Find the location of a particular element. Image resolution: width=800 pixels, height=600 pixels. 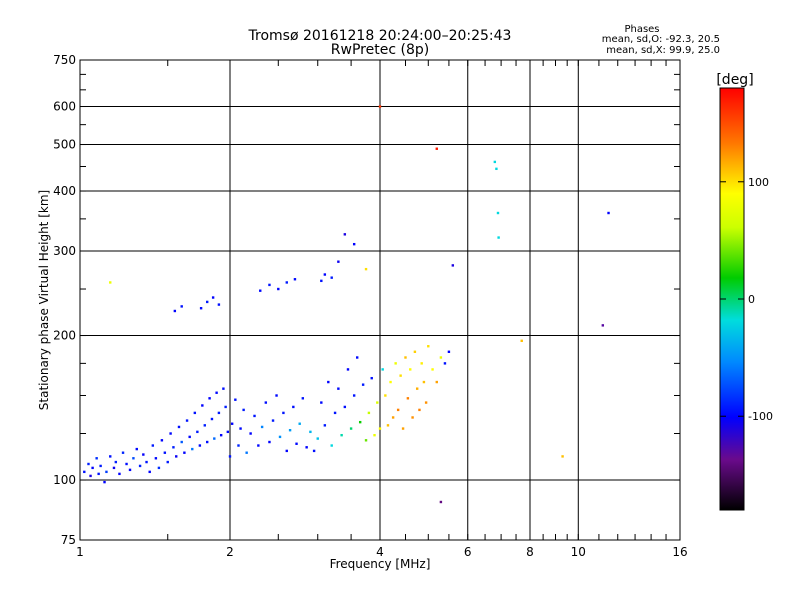

x-tick-label: 4 is located at coordinates (380, 552).